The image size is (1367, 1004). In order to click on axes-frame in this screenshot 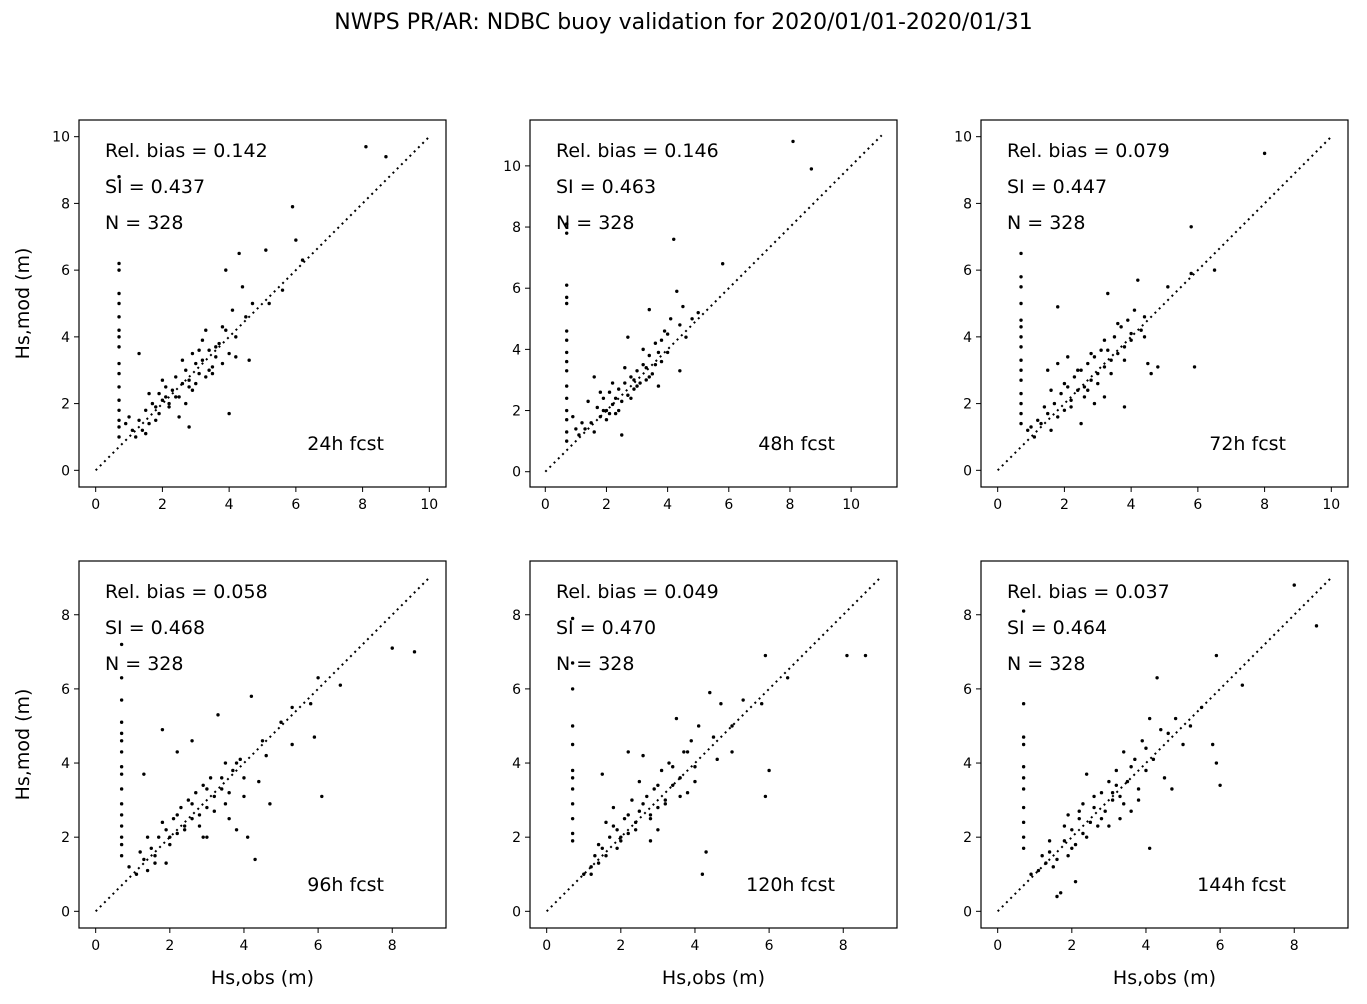, I will do `click(1164, 303)`.